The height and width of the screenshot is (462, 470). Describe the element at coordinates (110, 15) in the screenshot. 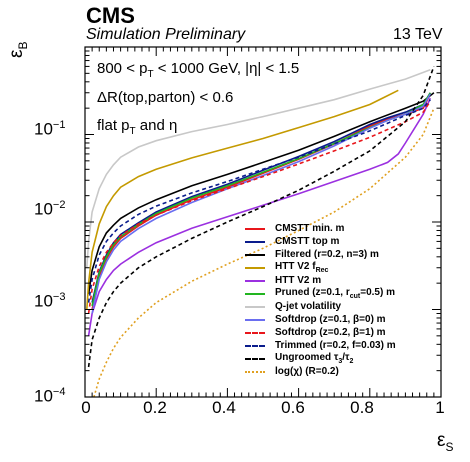

I see `experiment-label: CMS` at that location.